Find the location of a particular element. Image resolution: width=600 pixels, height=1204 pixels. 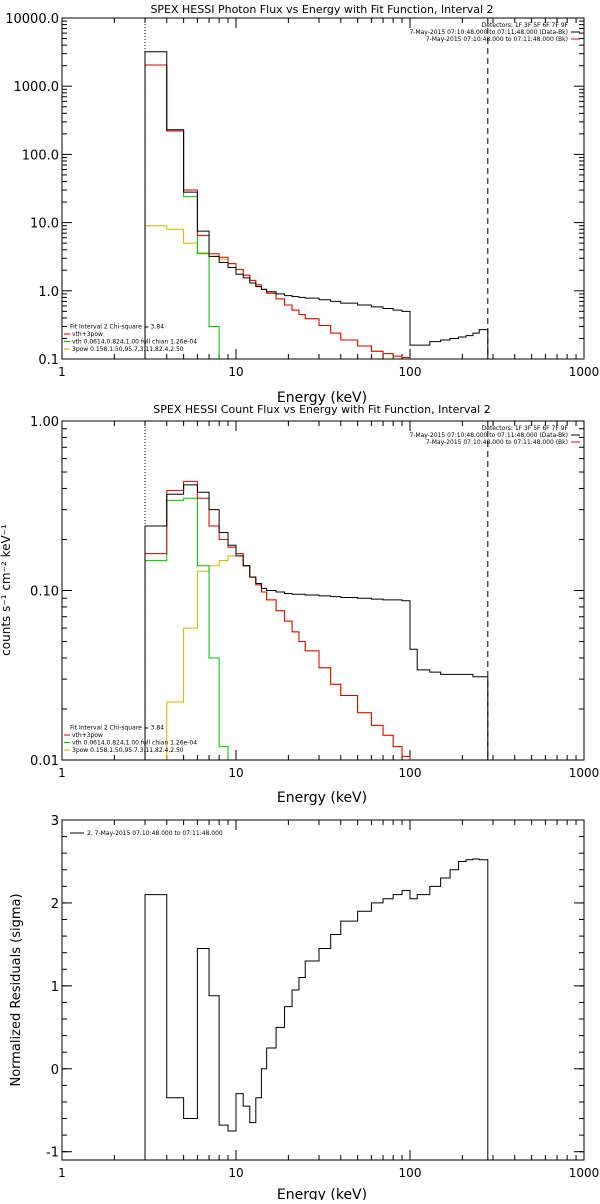

y-tick-label: -1 is located at coordinates (52, 1153).